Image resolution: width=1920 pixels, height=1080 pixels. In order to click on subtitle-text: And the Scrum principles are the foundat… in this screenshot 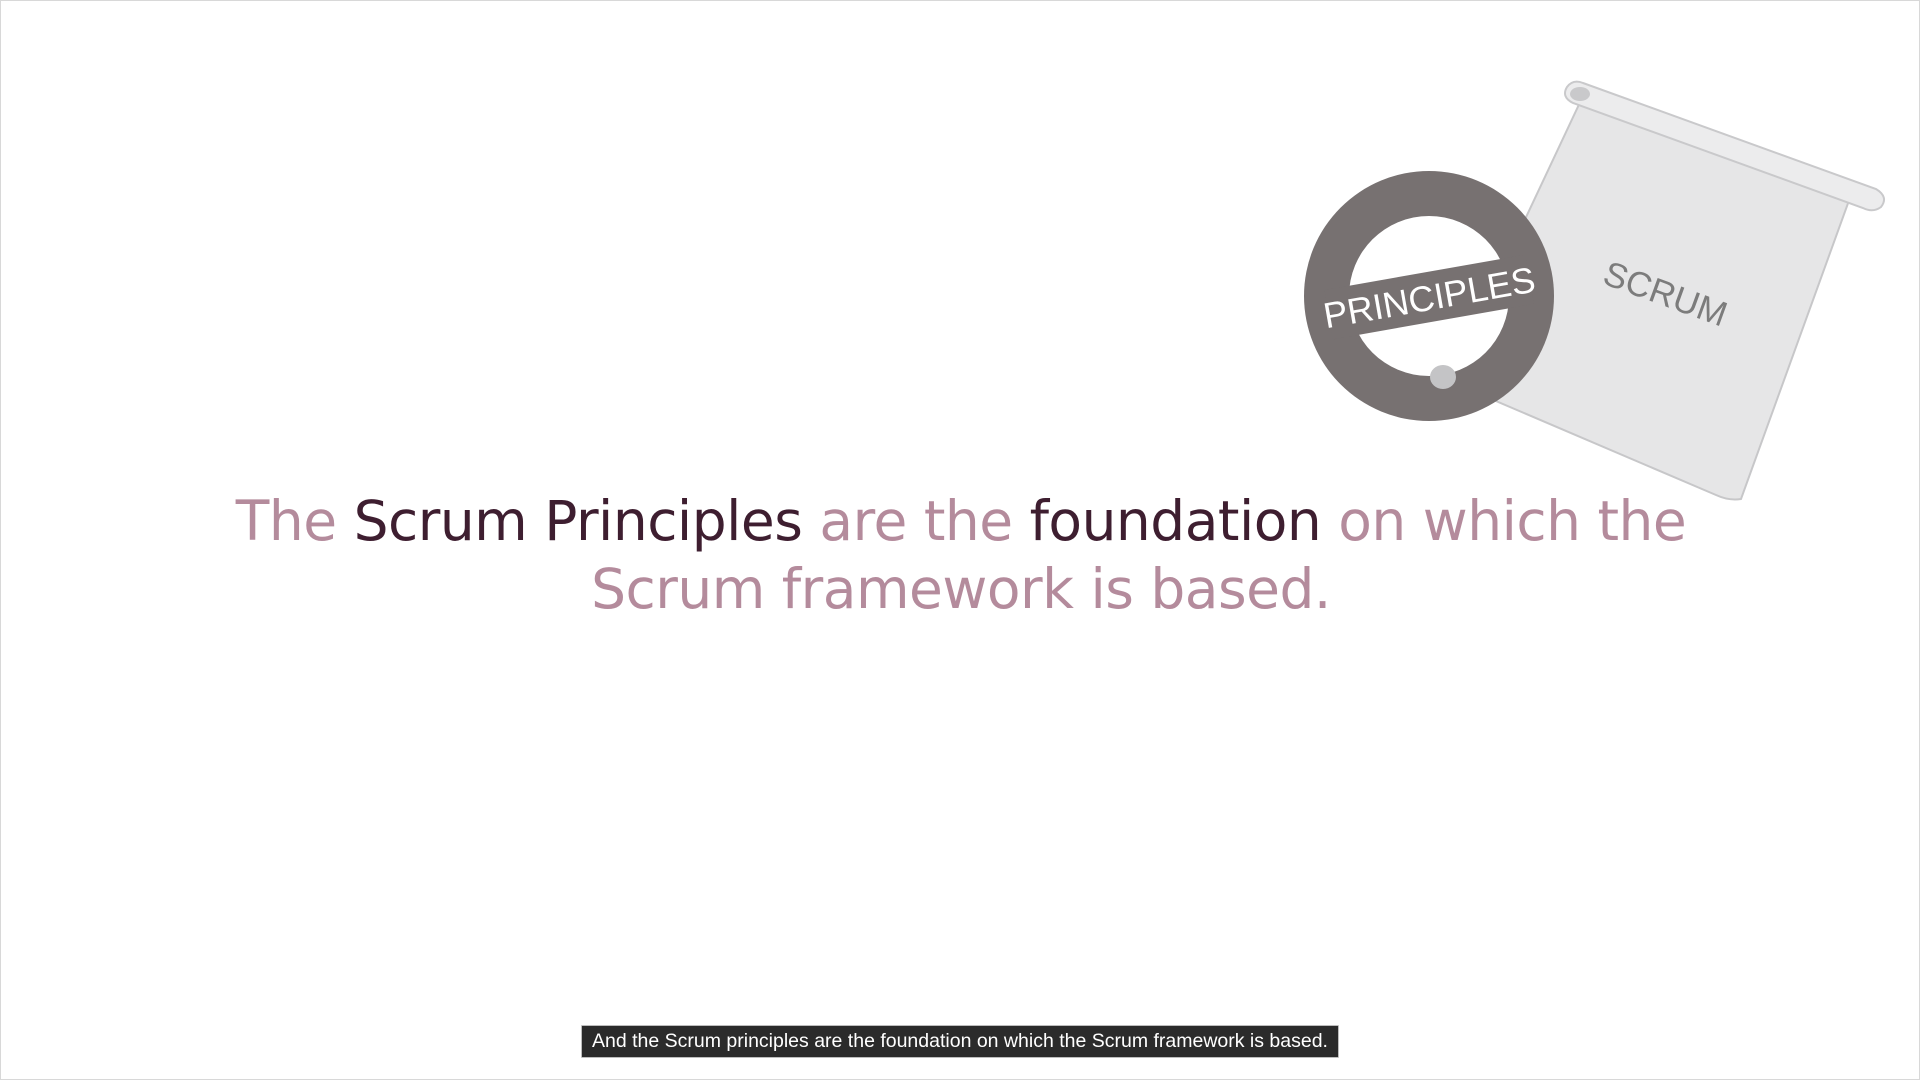, I will do `click(960, 1041)`.